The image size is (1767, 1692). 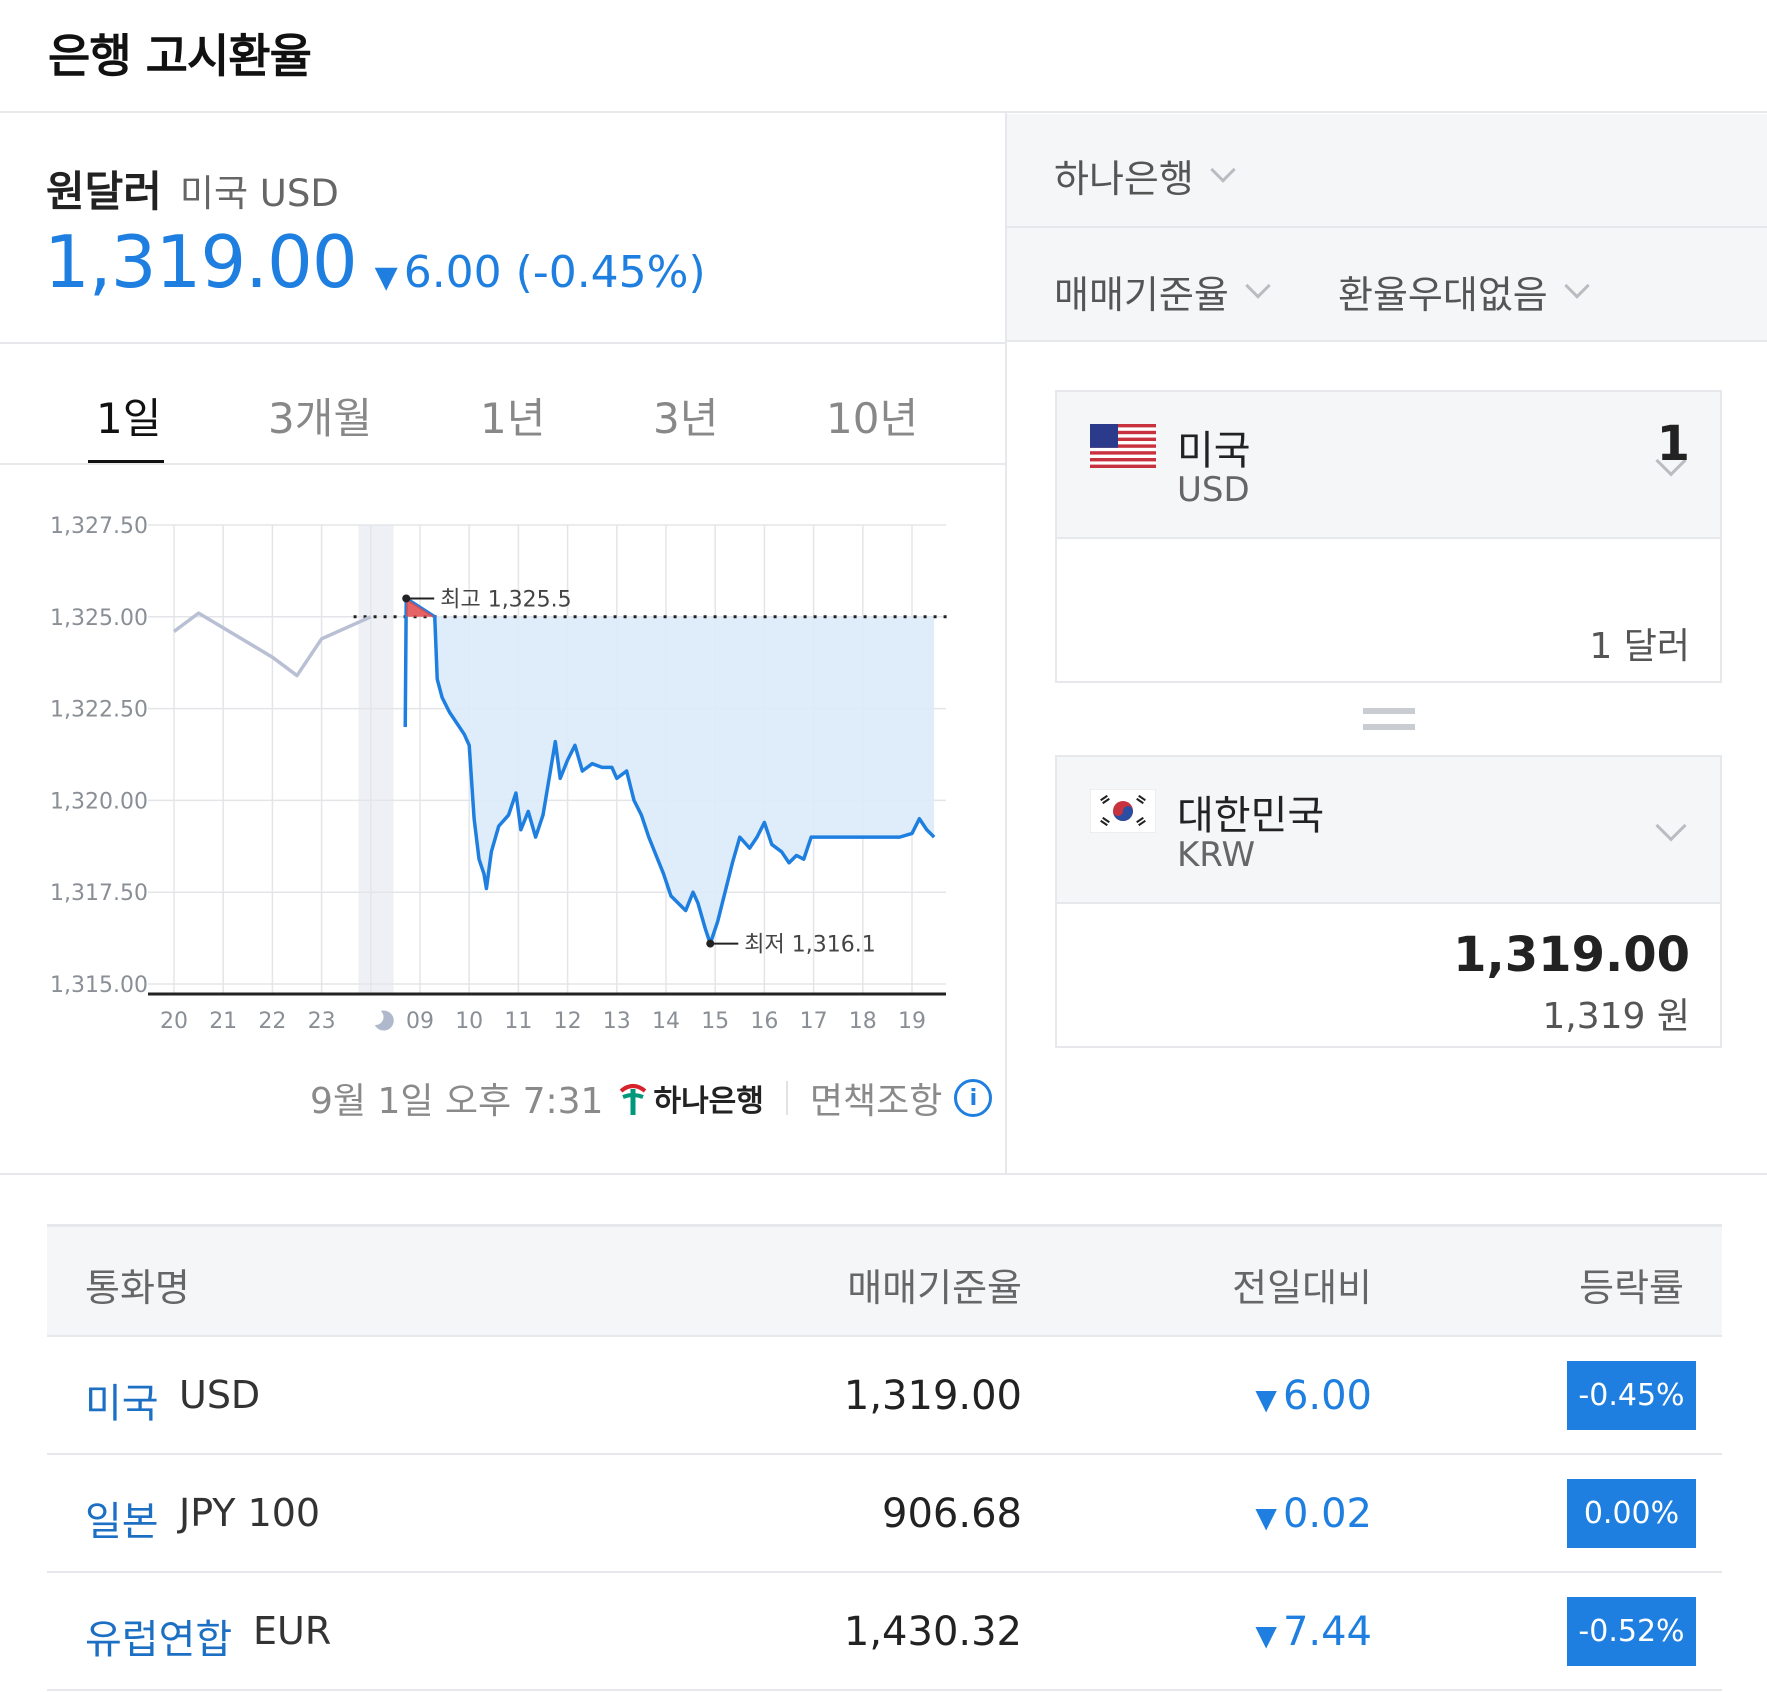 What do you see at coordinates (505, 599) in the screenshot?
I see `high-label: 최고 1,325.5` at bounding box center [505, 599].